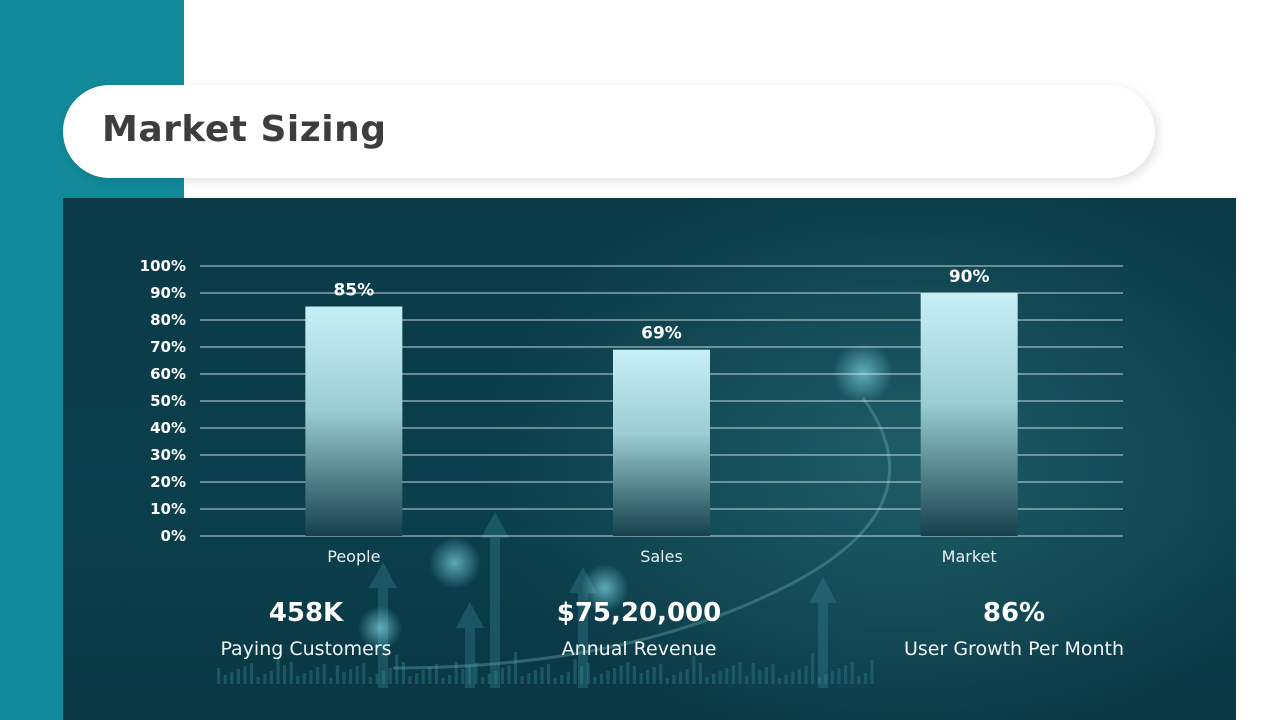 The height and width of the screenshot is (720, 1280). What do you see at coordinates (306, 613) in the screenshot?
I see `stat-value: 458K` at bounding box center [306, 613].